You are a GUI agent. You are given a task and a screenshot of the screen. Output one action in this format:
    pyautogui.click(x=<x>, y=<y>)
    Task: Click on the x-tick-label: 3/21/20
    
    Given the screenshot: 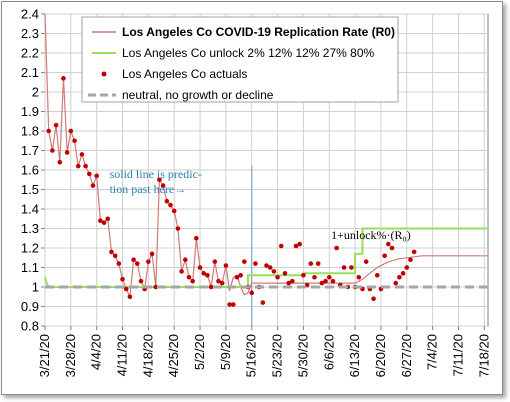 What is the action you would take?
    pyautogui.click(x=44, y=355)
    